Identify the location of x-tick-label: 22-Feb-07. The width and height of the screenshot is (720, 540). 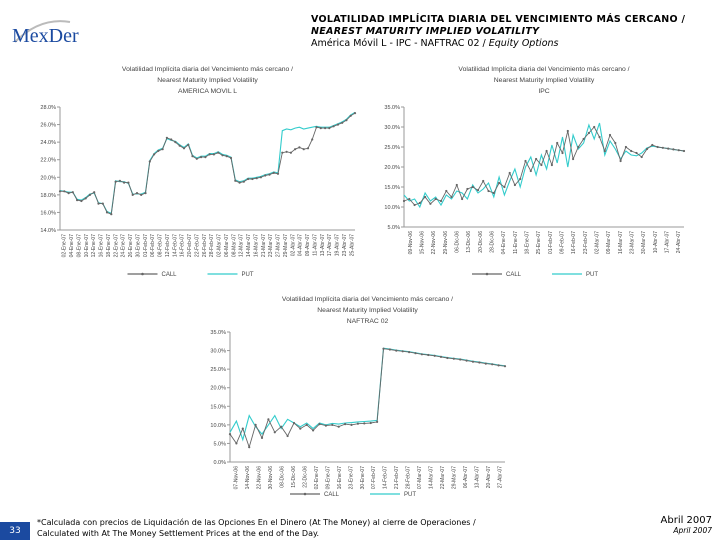
(197, 245).